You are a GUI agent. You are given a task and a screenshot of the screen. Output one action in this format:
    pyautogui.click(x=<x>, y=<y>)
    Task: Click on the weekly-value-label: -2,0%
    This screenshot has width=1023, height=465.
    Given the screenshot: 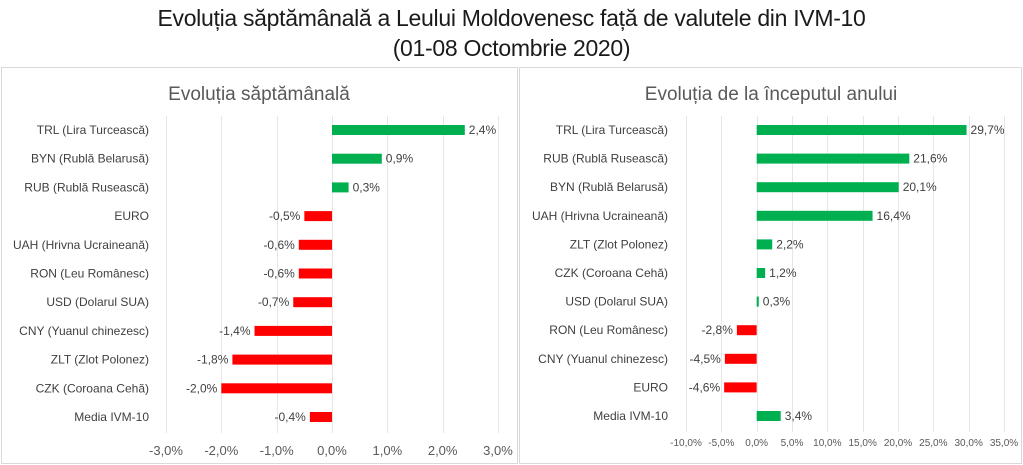 What is the action you would take?
    pyautogui.click(x=202, y=388)
    